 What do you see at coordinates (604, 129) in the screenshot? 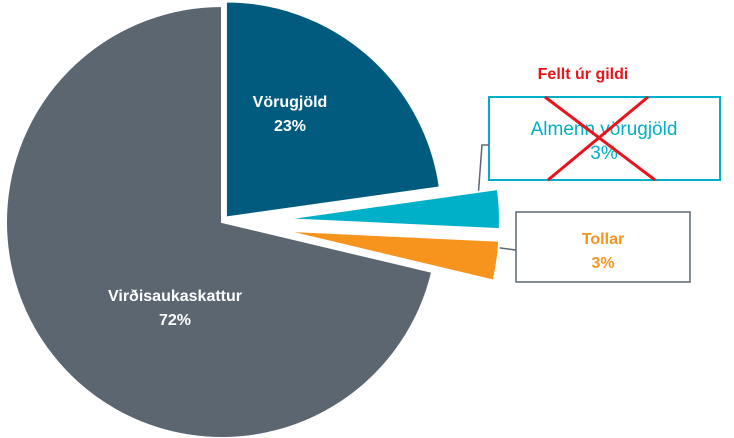
I see `slice-label: Almenn vörugjöld` at bounding box center [604, 129].